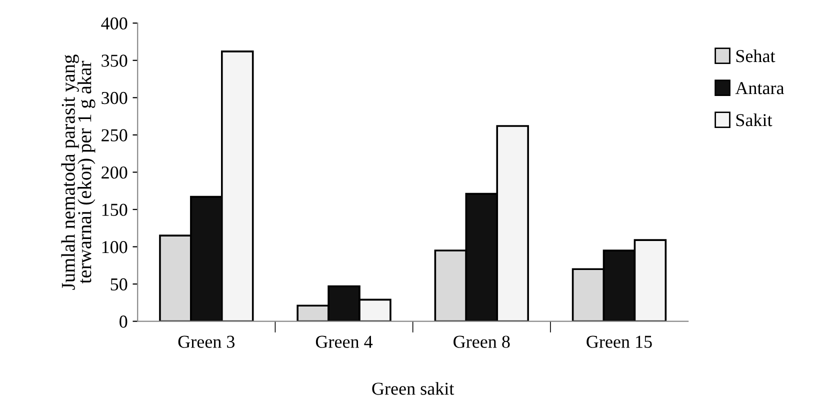  Describe the element at coordinates (756, 55) in the screenshot. I see `legend-label: Sehat` at that location.